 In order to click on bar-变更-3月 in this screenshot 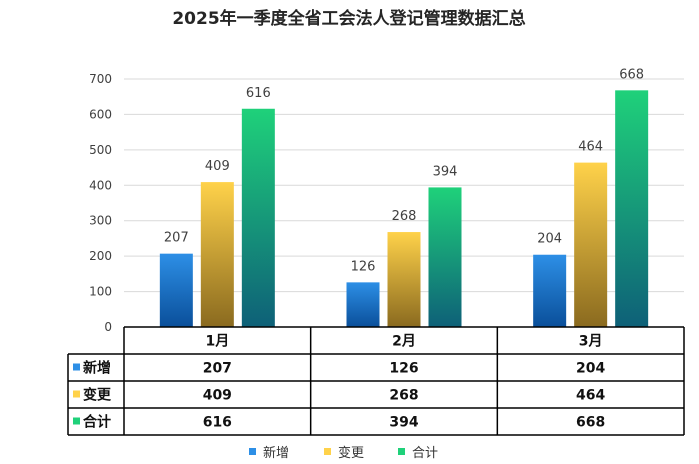, I will do `click(591, 244)`.